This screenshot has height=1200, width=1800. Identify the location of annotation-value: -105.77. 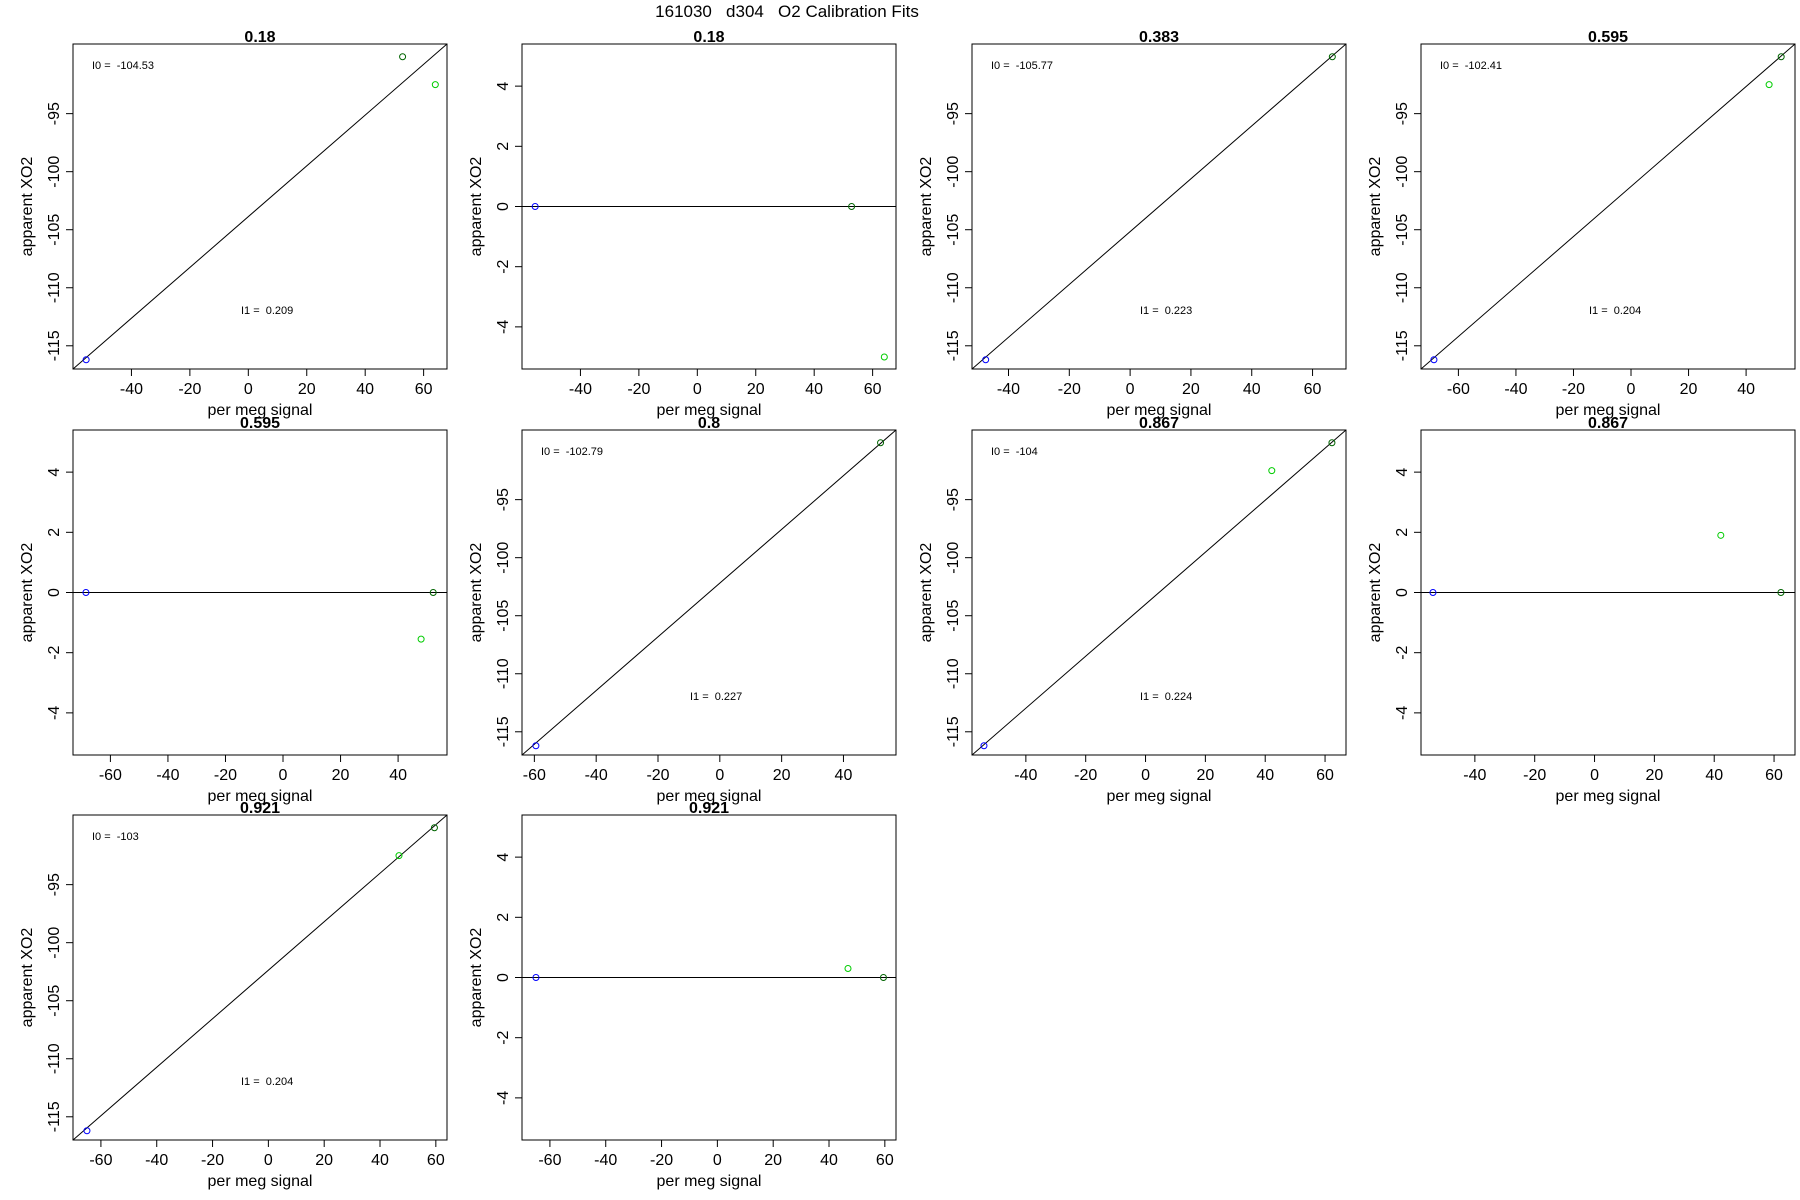
(1034, 66).